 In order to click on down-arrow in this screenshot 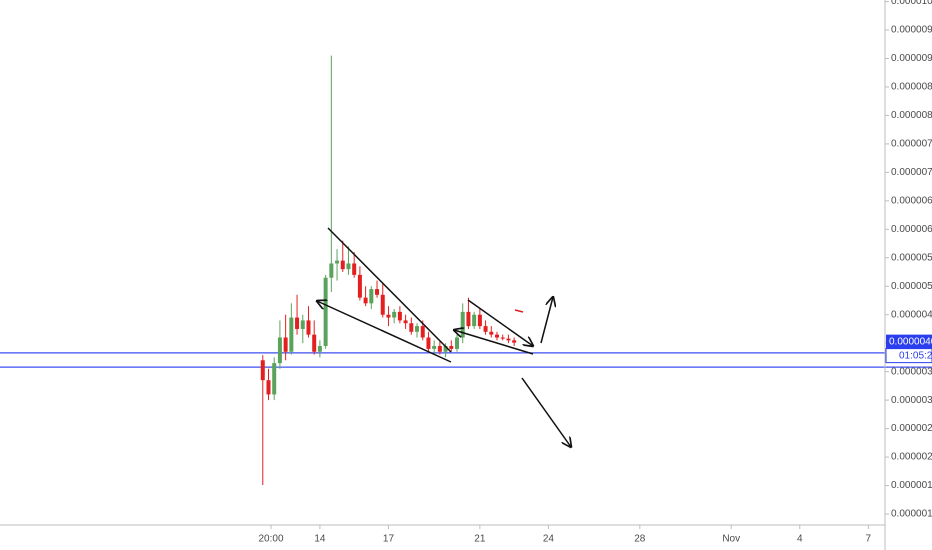, I will do `click(546, 412)`.